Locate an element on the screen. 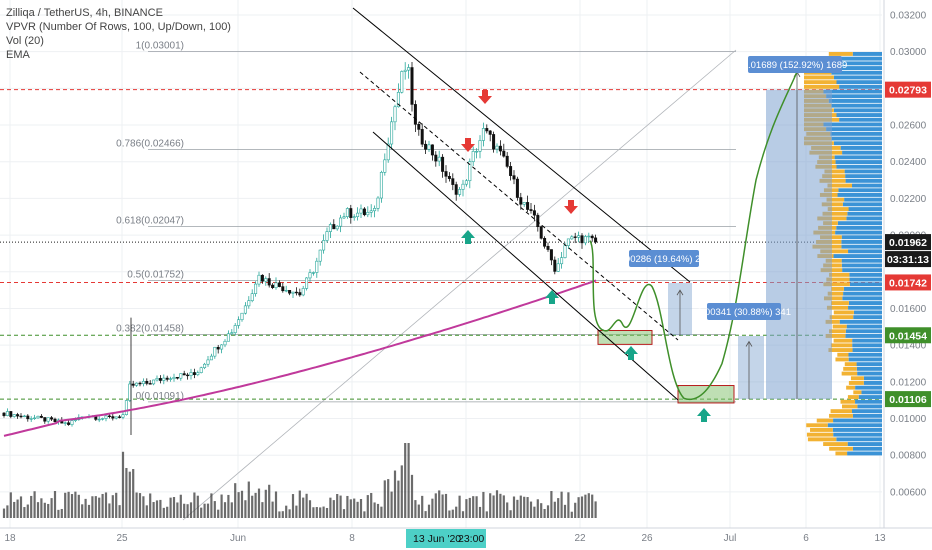 This screenshot has height=550, width=932. ema-indicator-label: EMA is located at coordinates (18, 55).